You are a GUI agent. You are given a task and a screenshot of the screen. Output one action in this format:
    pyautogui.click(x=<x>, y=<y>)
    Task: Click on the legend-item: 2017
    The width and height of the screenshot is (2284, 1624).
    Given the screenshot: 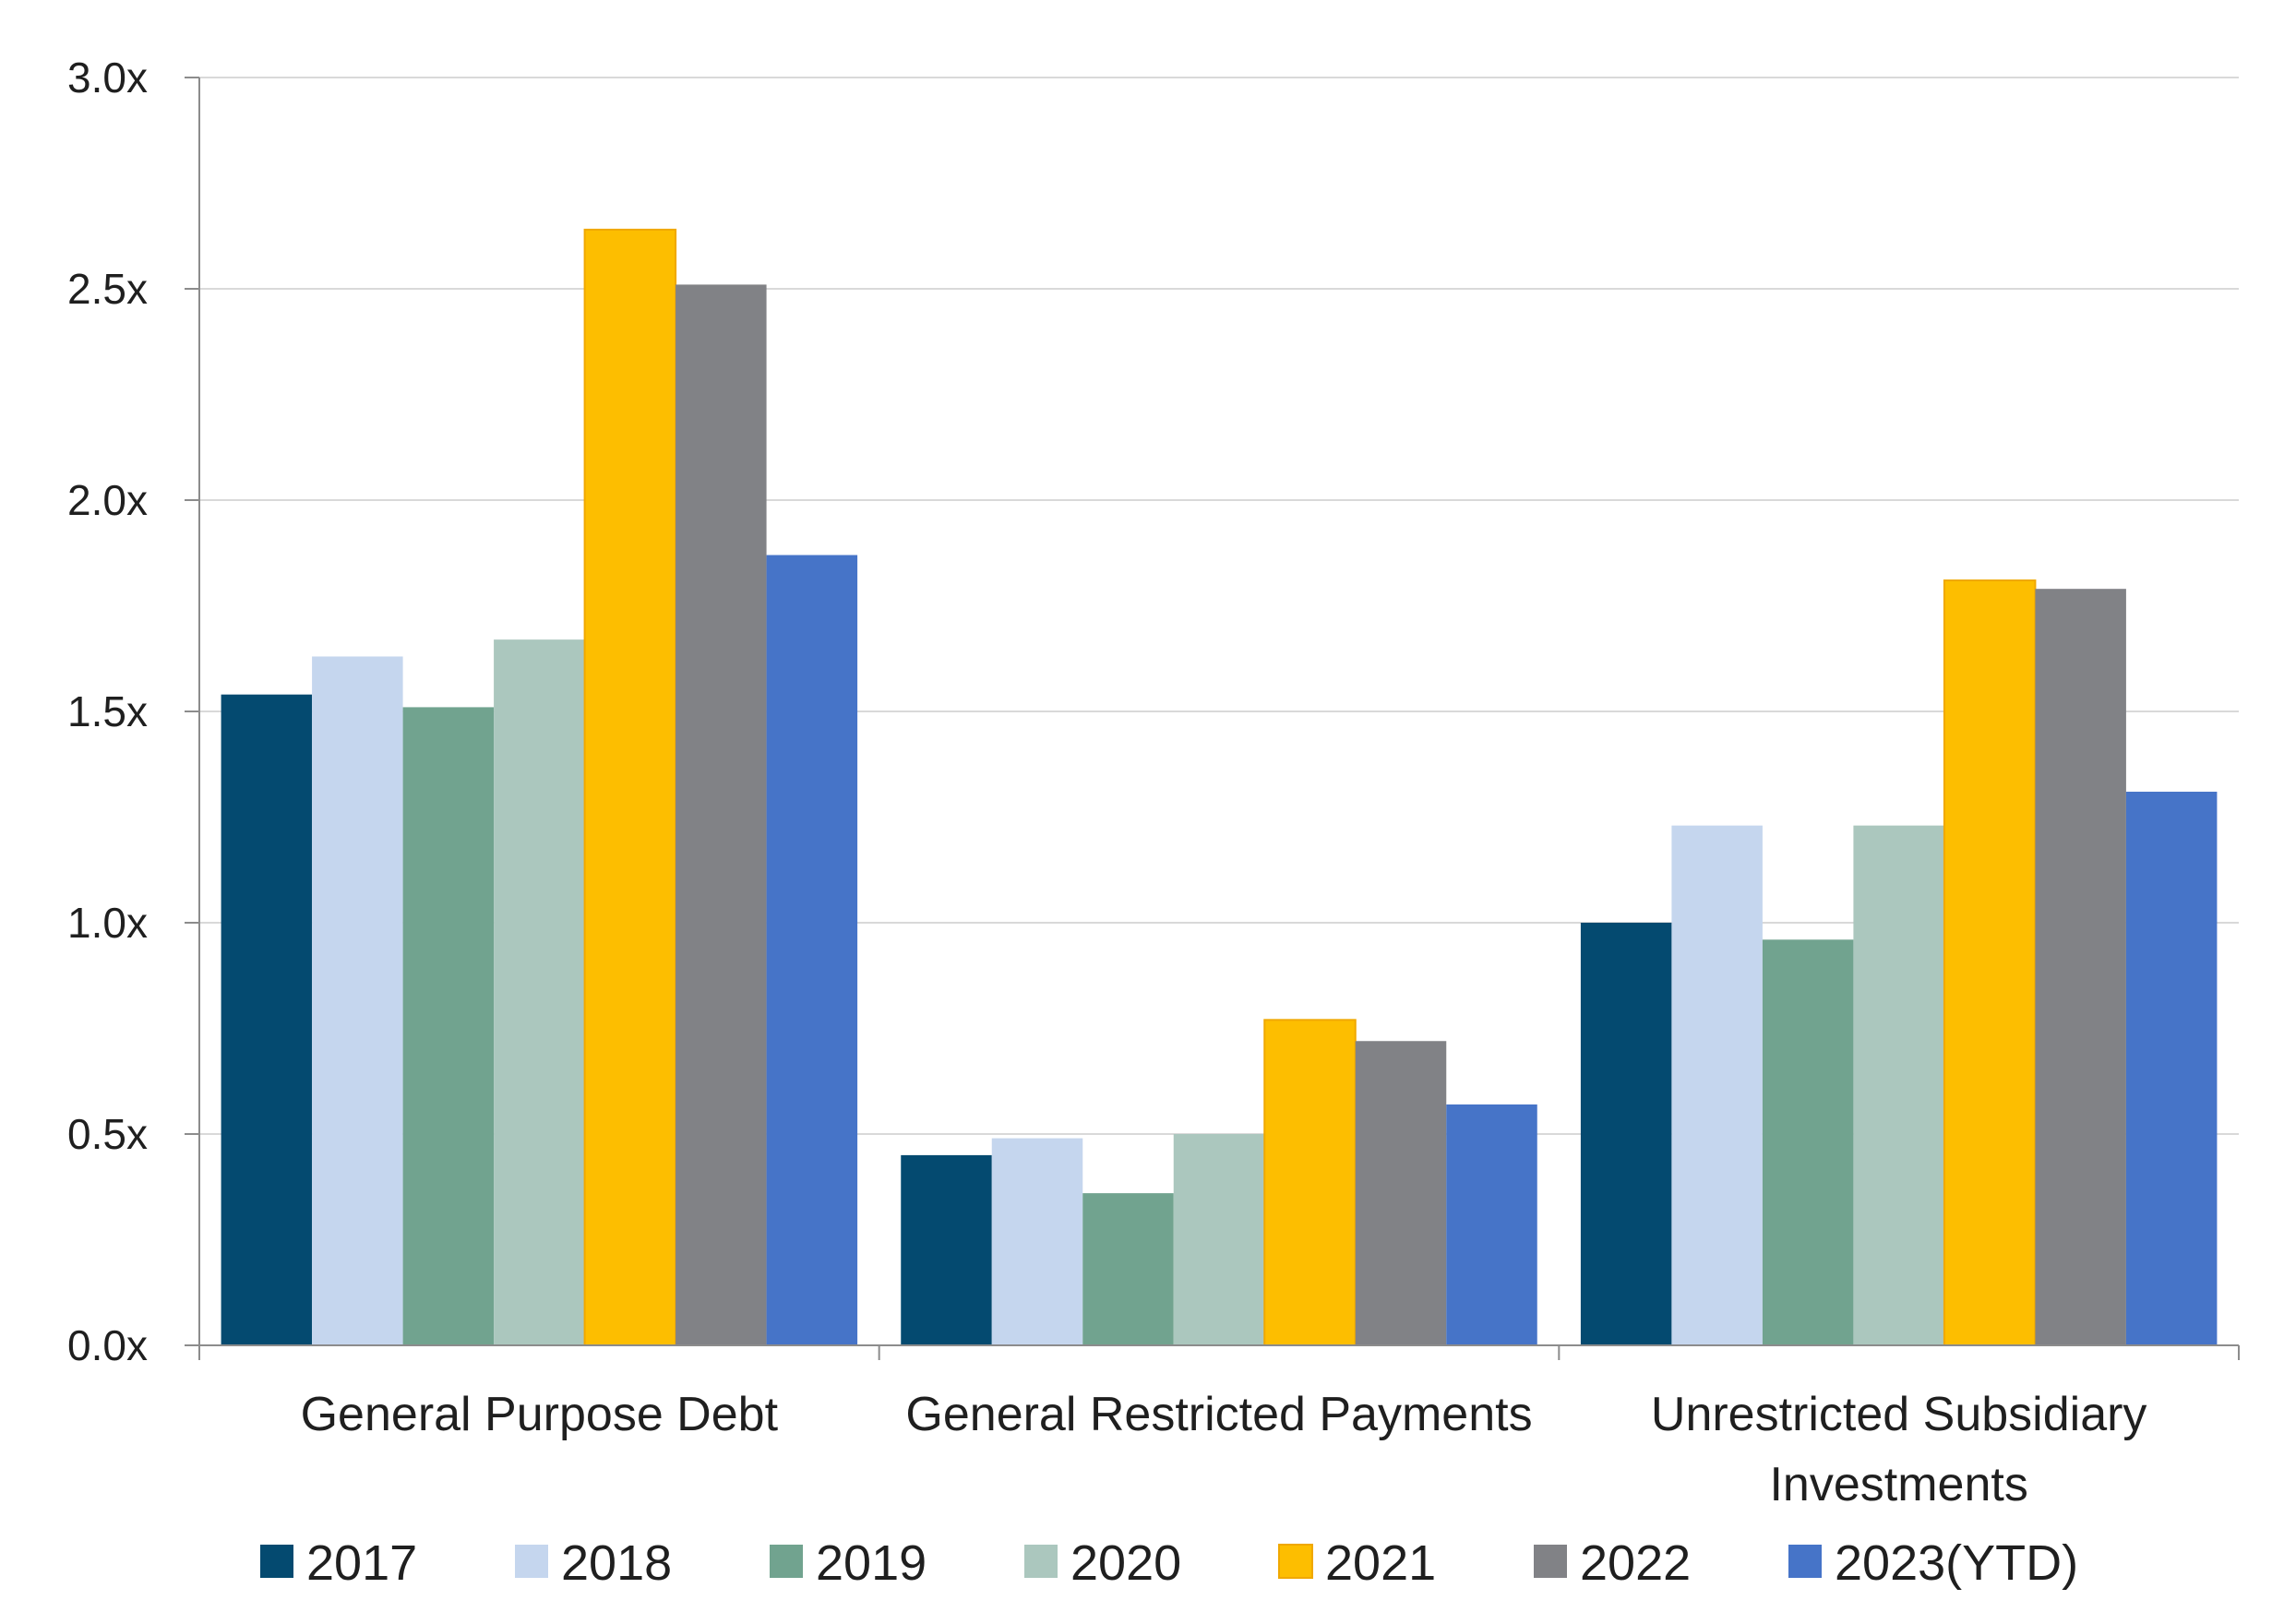 What is the action you would take?
    pyautogui.click(x=338, y=1563)
    